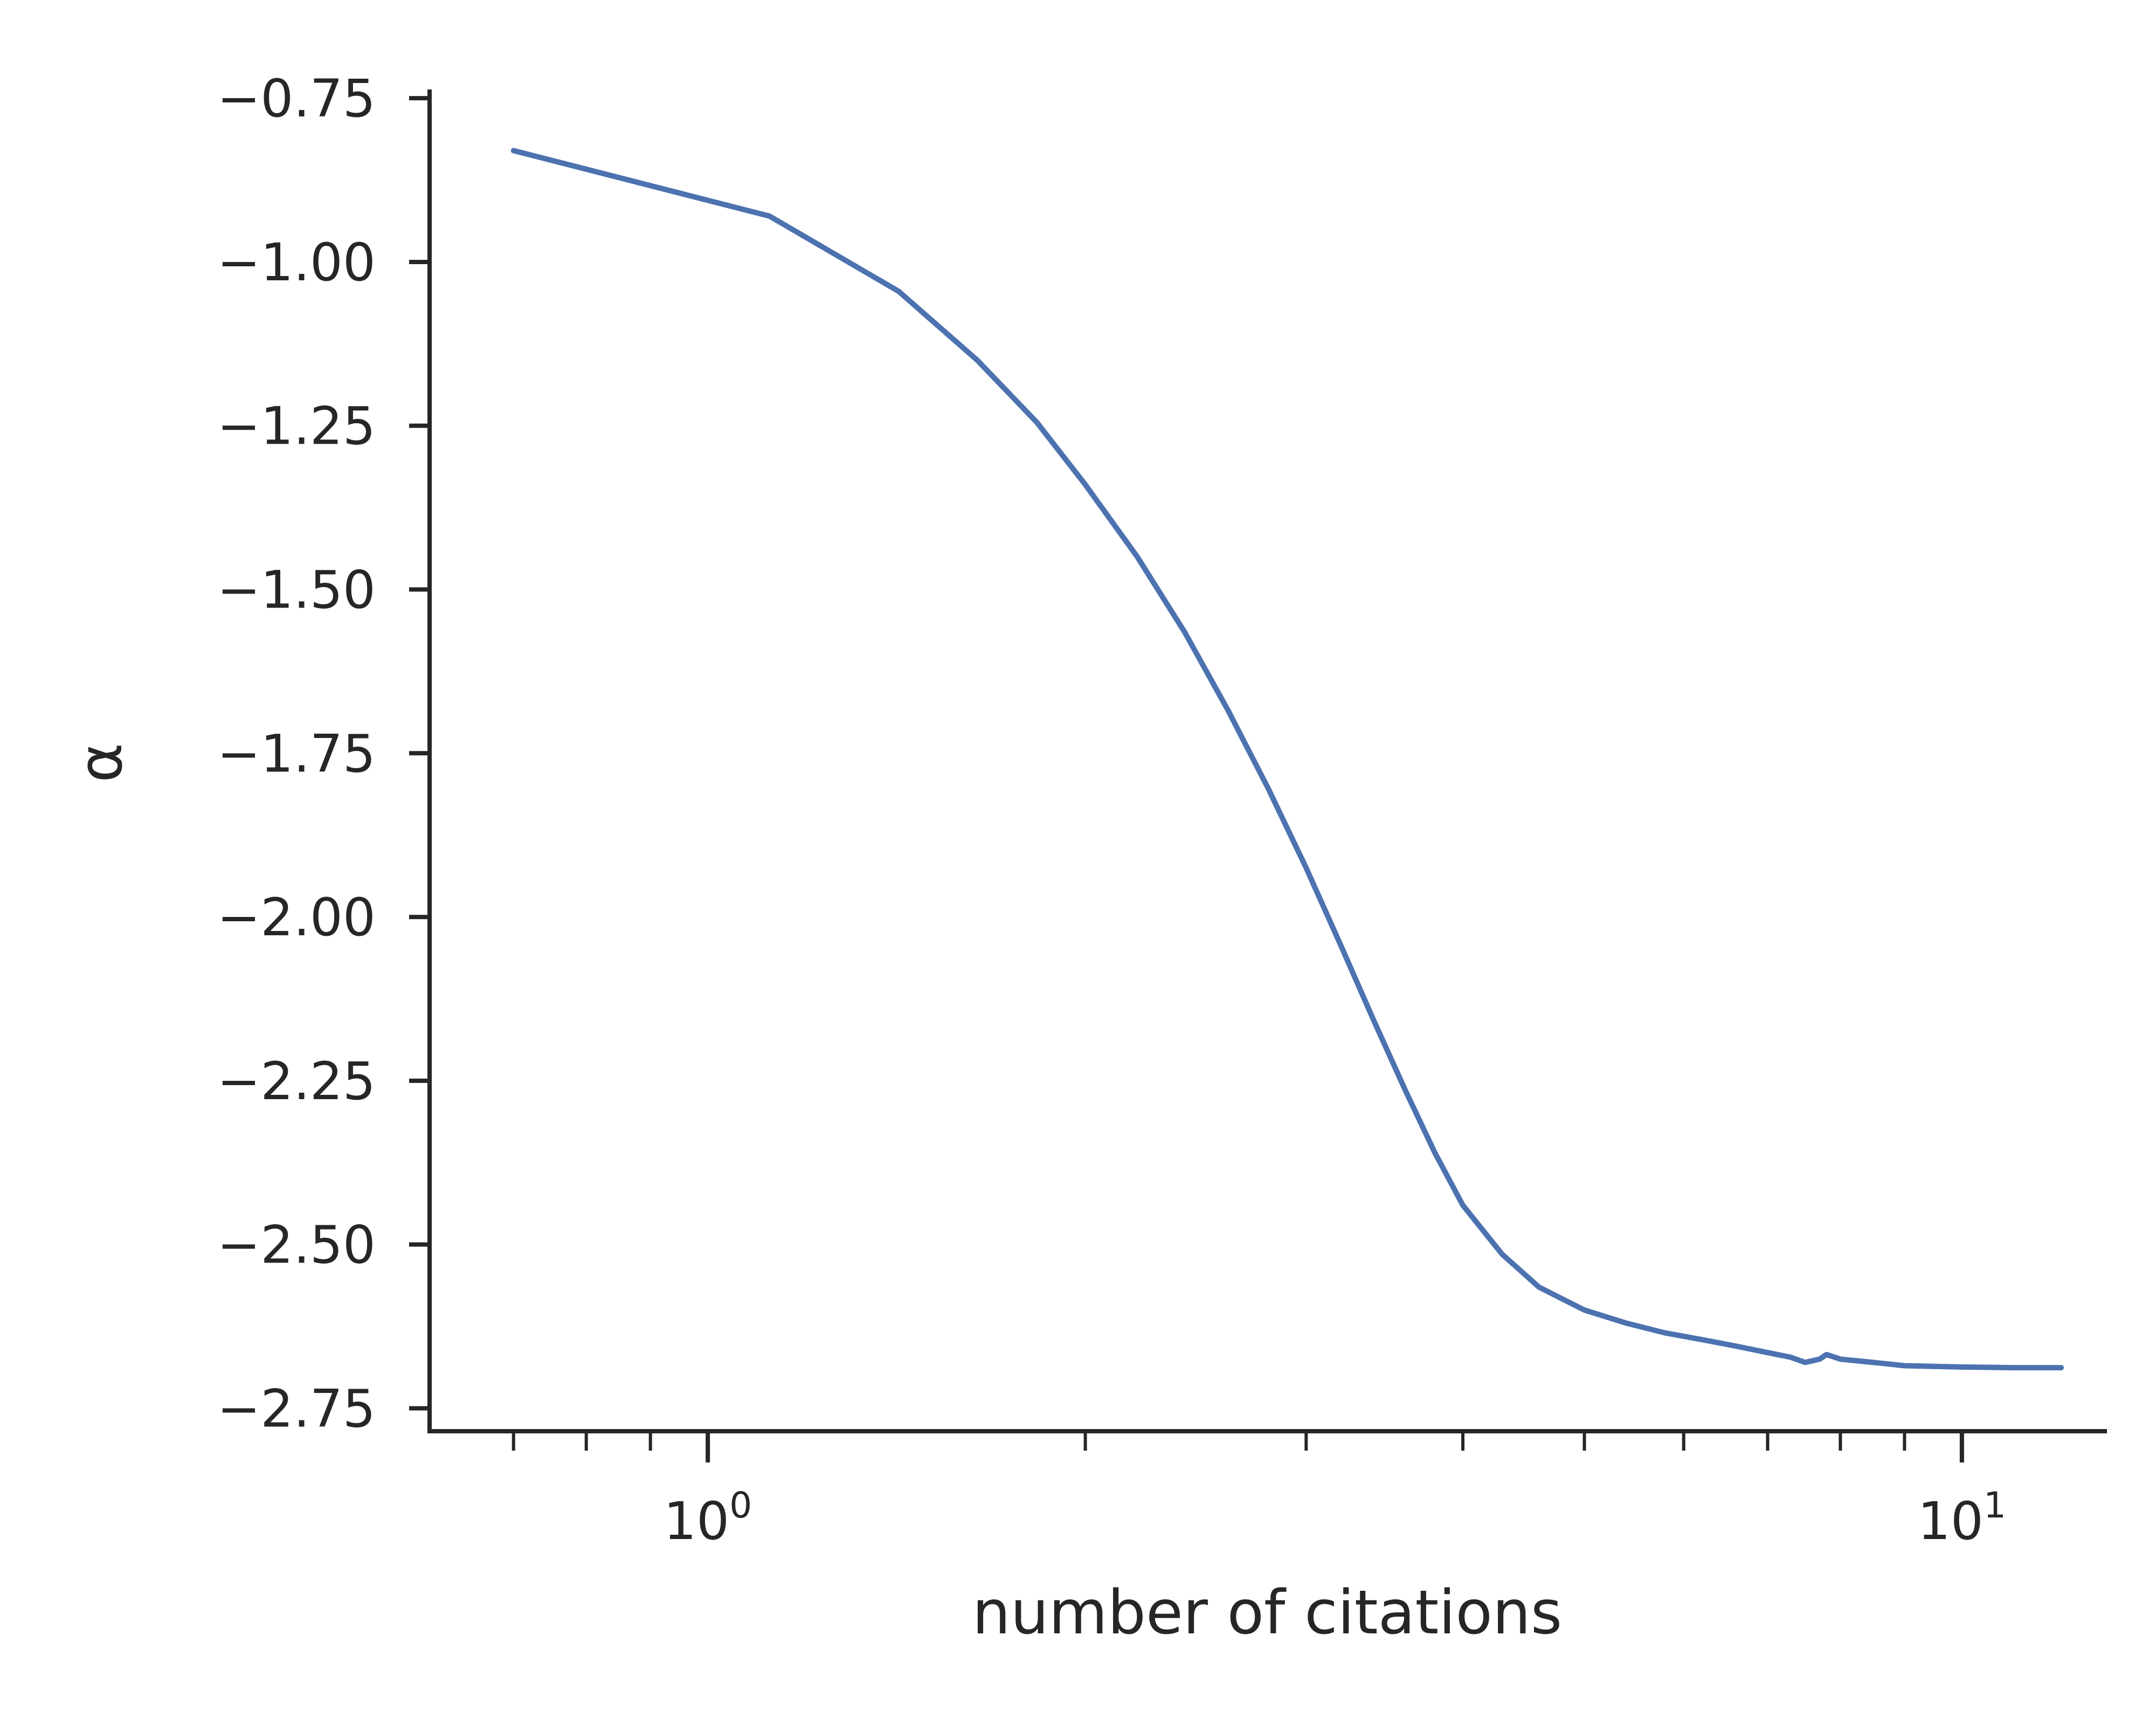  What do you see at coordinates (1267, 1613) in the screenshot?
I see `x-axis-label: number of citations` at bounding box center [1267, 1613].